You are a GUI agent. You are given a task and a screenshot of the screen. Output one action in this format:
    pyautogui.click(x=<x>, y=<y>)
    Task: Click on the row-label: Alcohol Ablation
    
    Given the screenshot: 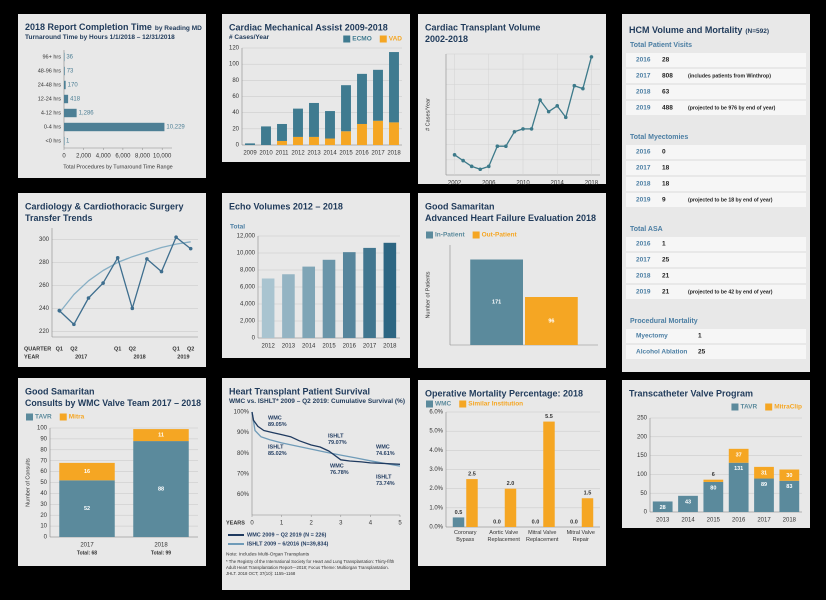 What is the action you would take?
    pyautogui.click(x=661, y=352)
    